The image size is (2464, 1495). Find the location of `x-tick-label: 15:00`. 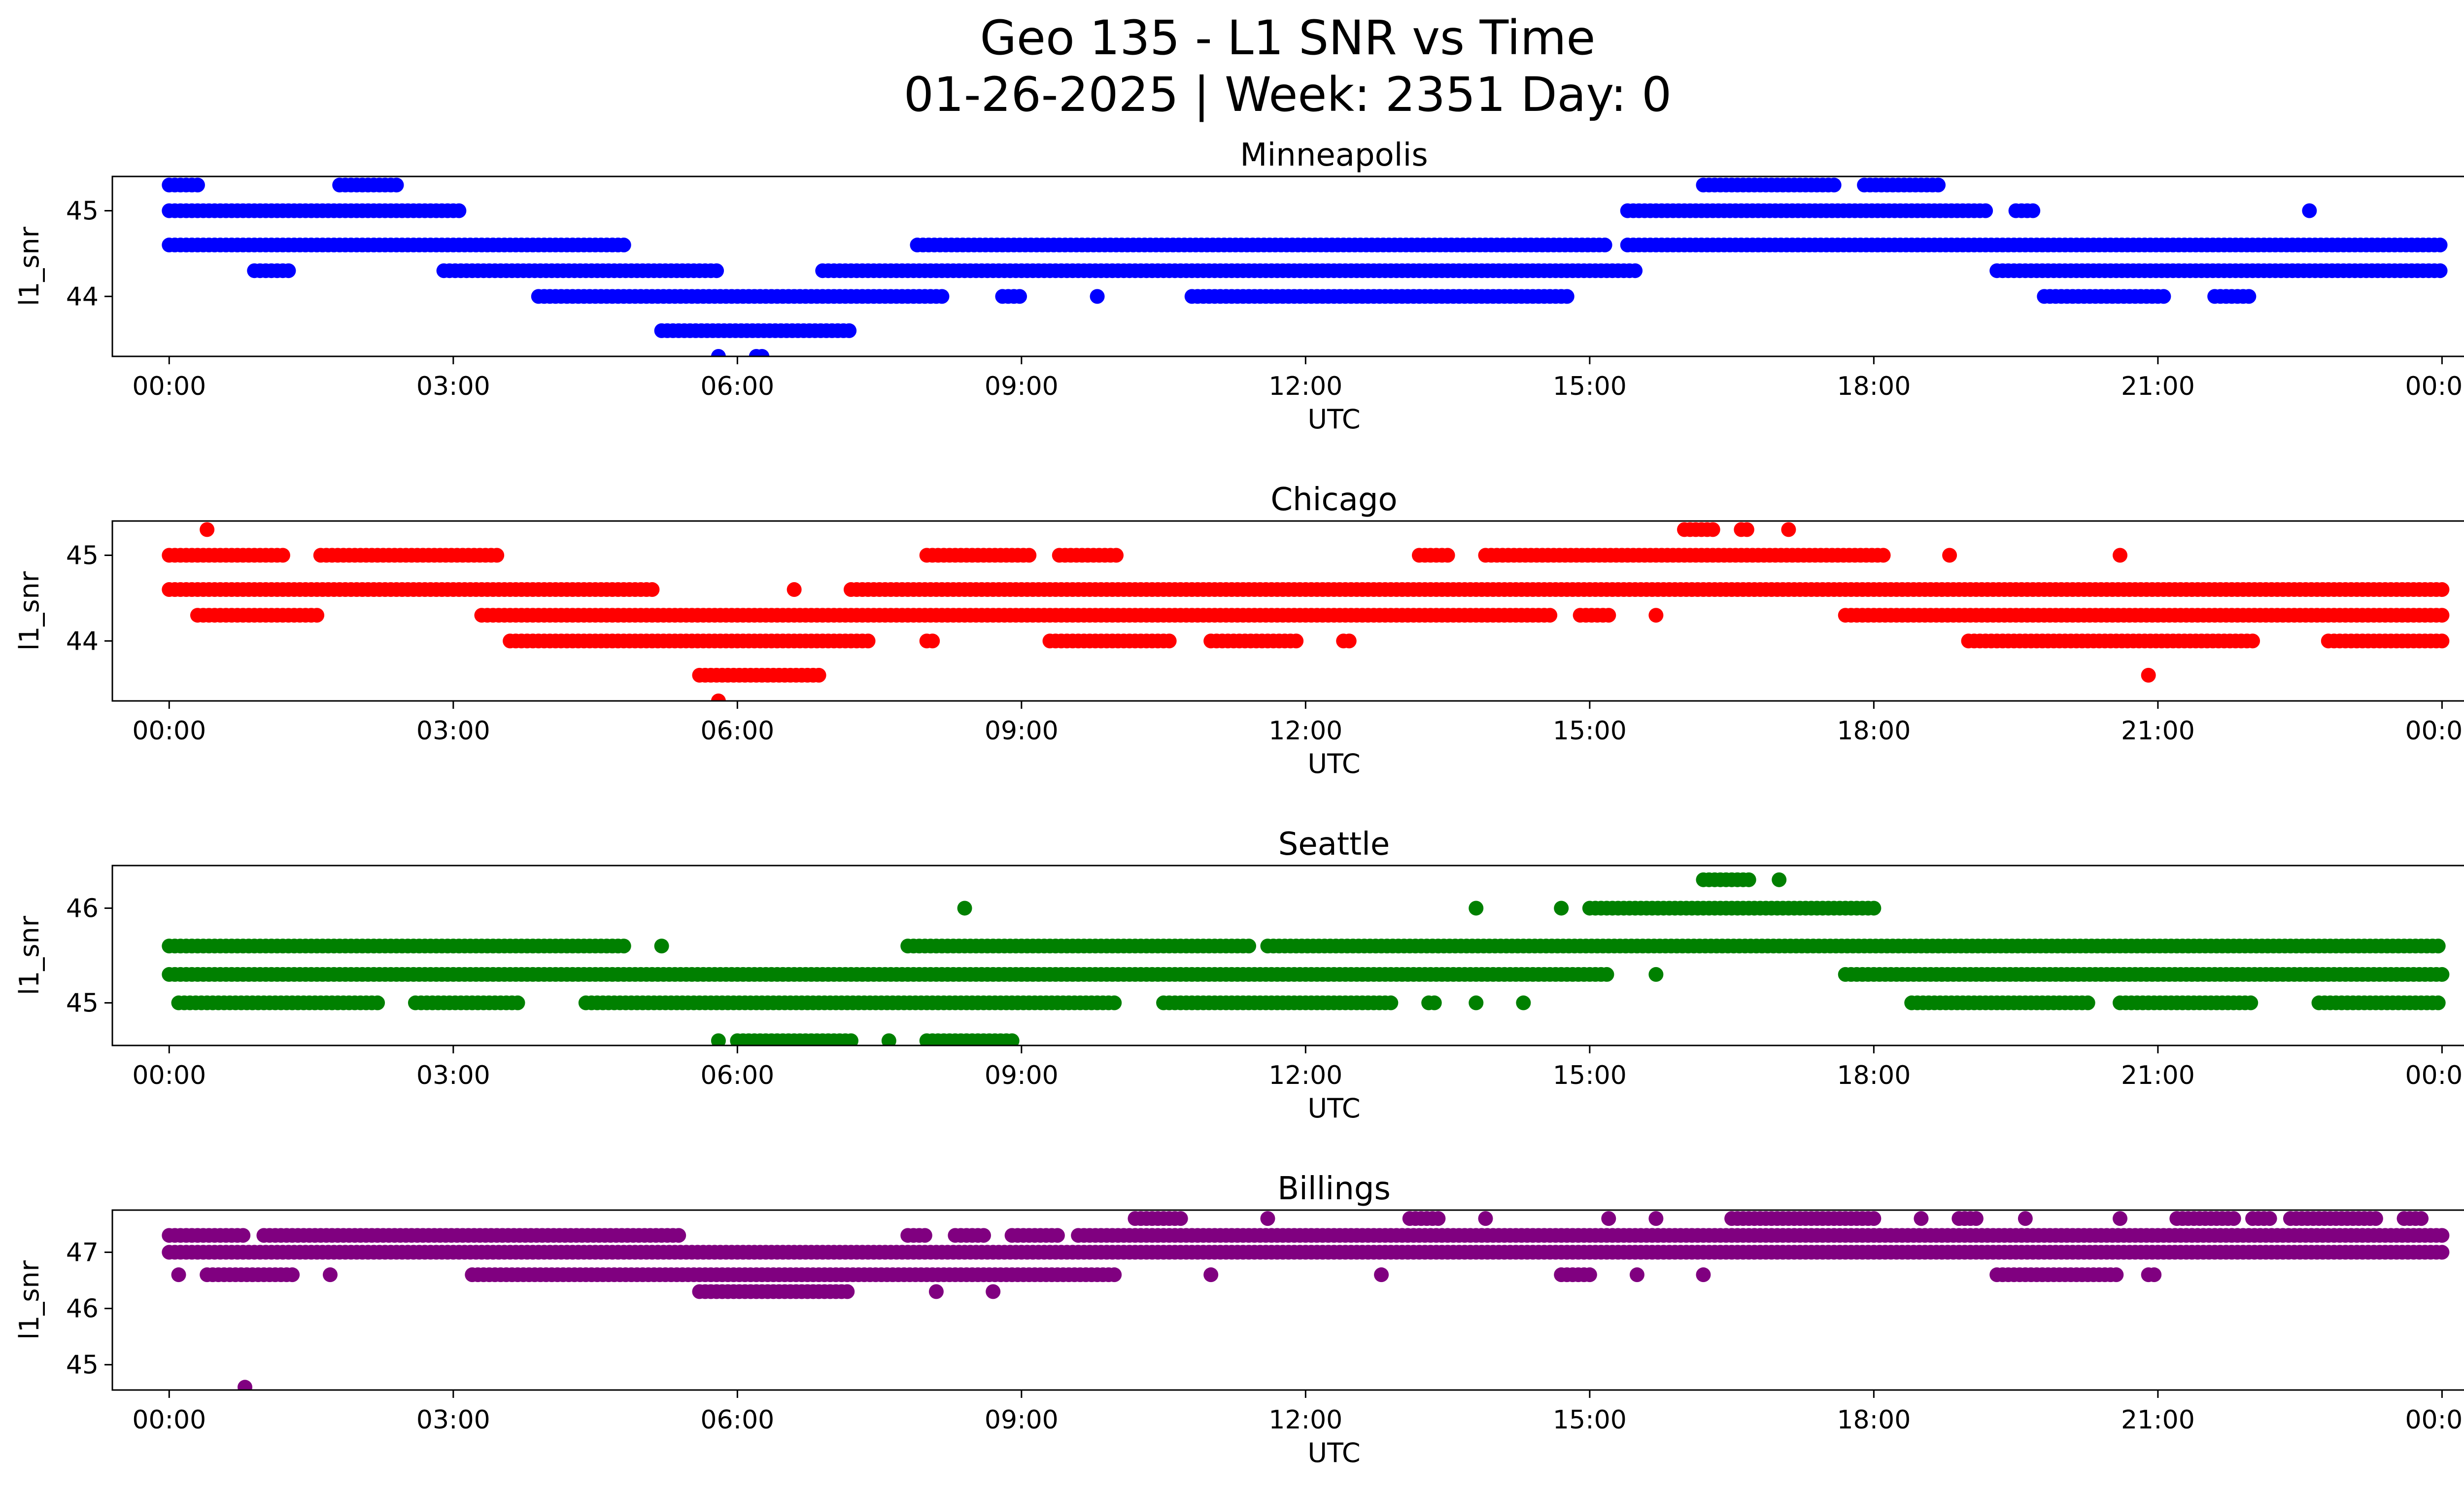

x-tick-label: 15:00 is located at coordinates (1590, 386).